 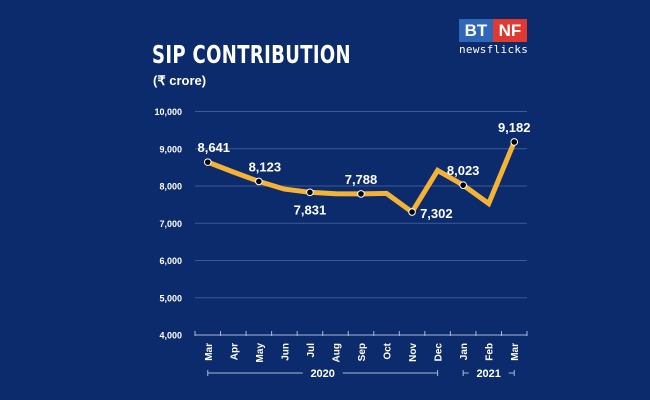 What do you see at coordinates (170, 187) in the screenshot?
I see `y-tick-label: 8,000` at bounding box center [170, 187].